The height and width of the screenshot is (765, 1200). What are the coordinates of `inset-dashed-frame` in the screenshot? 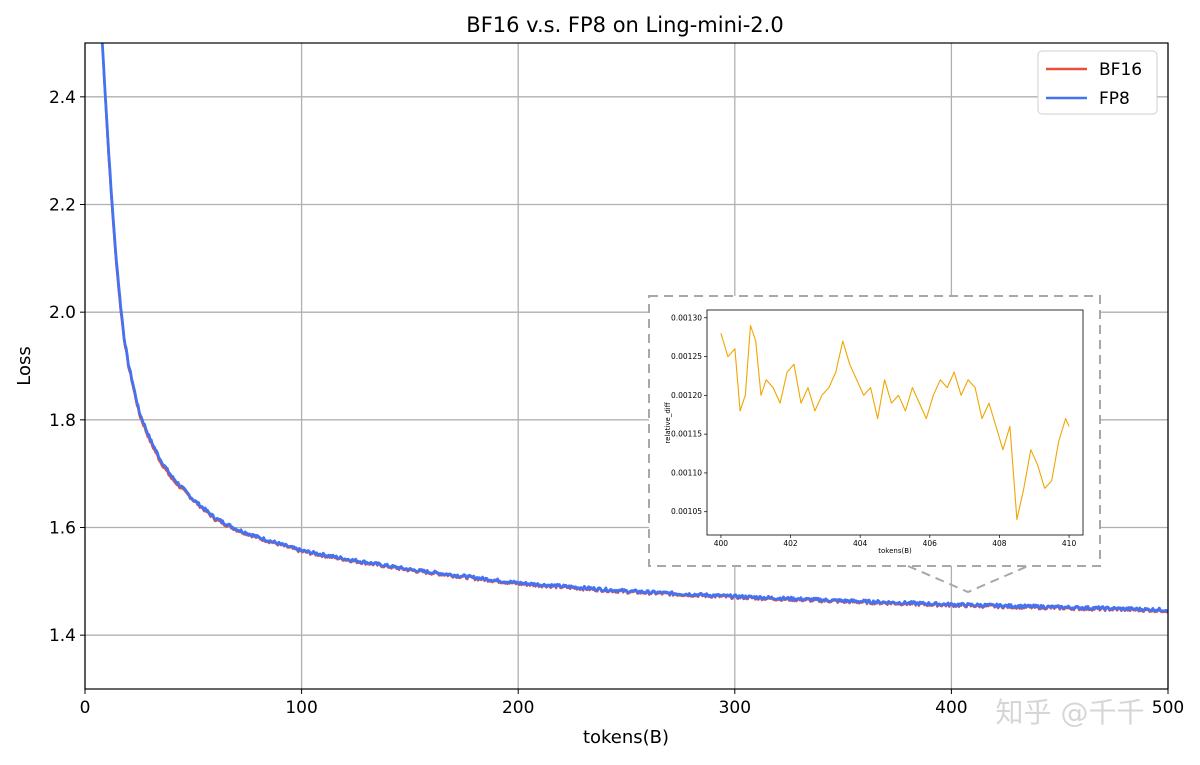 It's located at (874, 431).